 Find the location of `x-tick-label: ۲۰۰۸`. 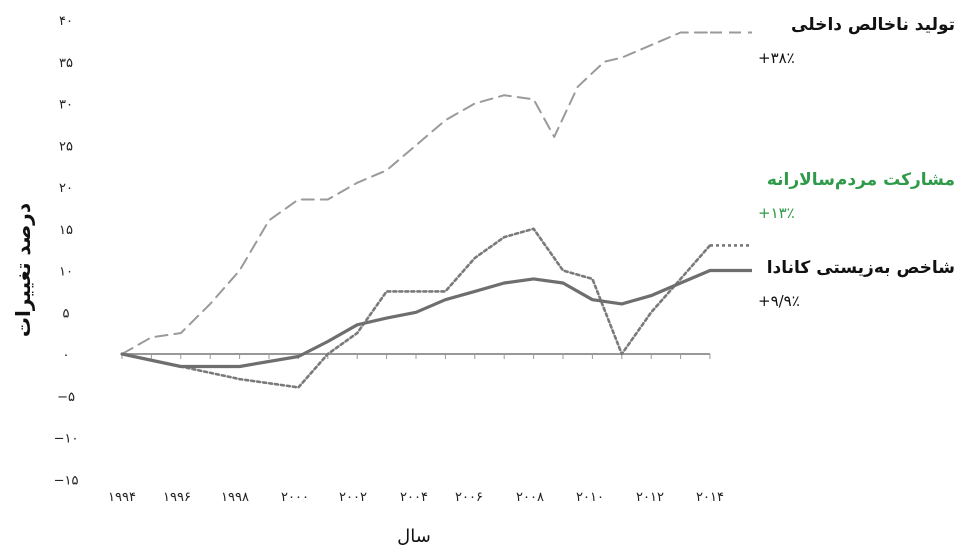

x-tick-label: ۲۰۰۸ is located at coordinates (530, 497).